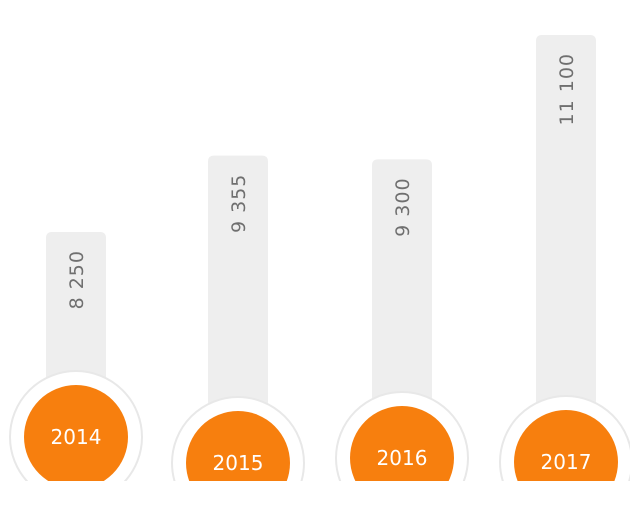 The height and width of the screenshot is (510, 630). Describe the element at coordinates (239, 203) in the screenshot. I see `value-label: 9 355` at that location.